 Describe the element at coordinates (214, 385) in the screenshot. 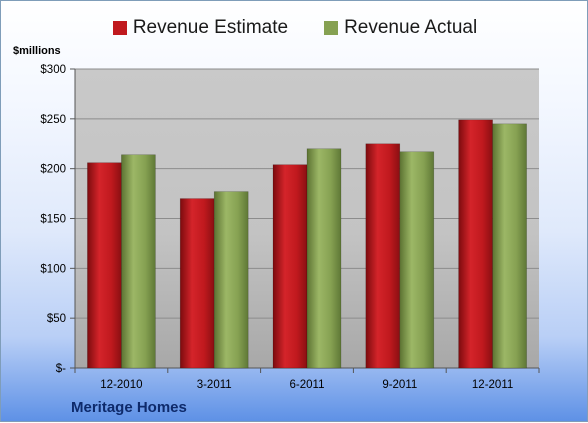

I see `x-tick-label: 3-2011` at that location.